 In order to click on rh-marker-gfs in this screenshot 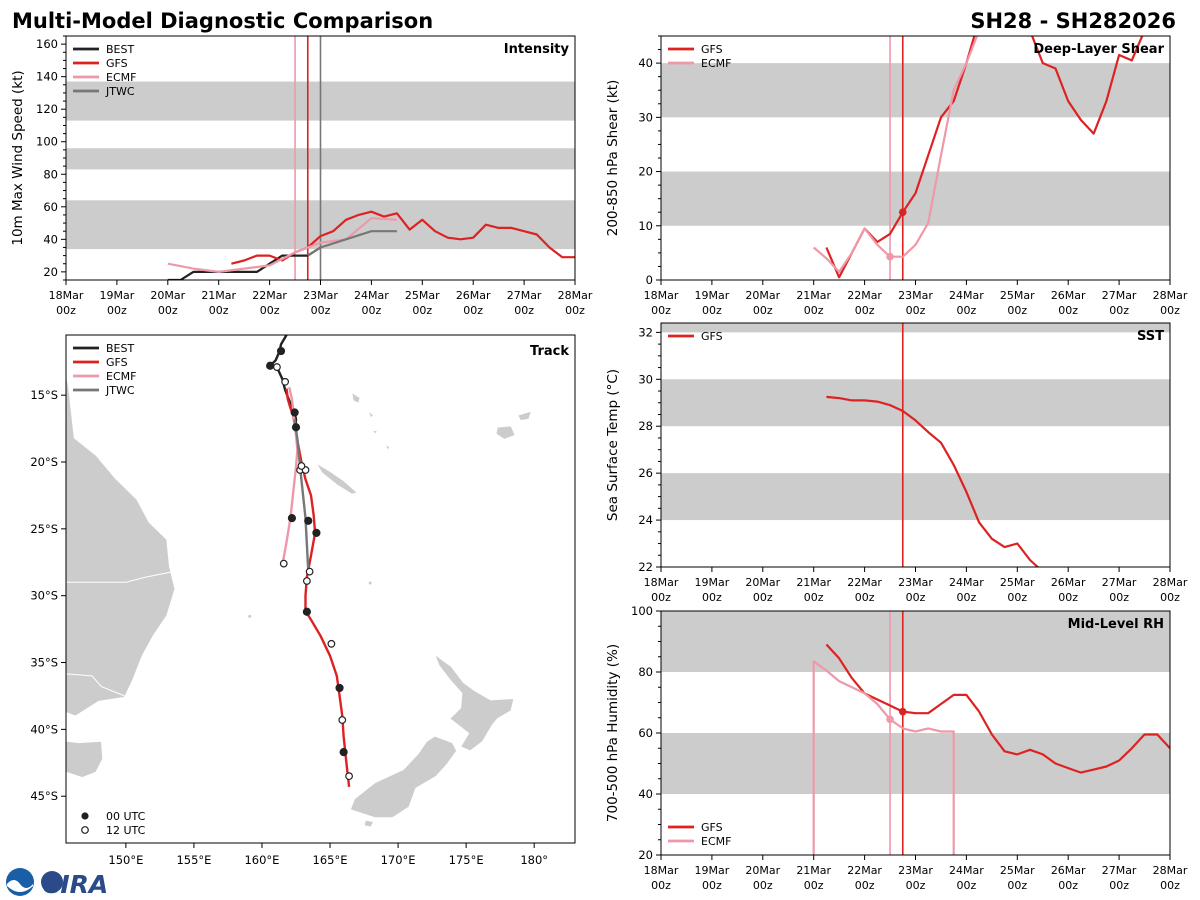, I will do `click(902, 711)`.